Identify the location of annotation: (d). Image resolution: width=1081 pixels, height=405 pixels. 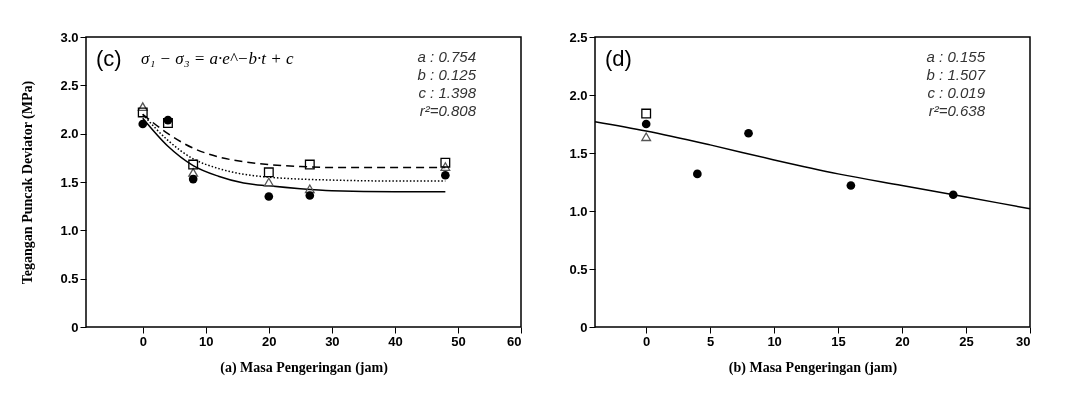
(618, 58).